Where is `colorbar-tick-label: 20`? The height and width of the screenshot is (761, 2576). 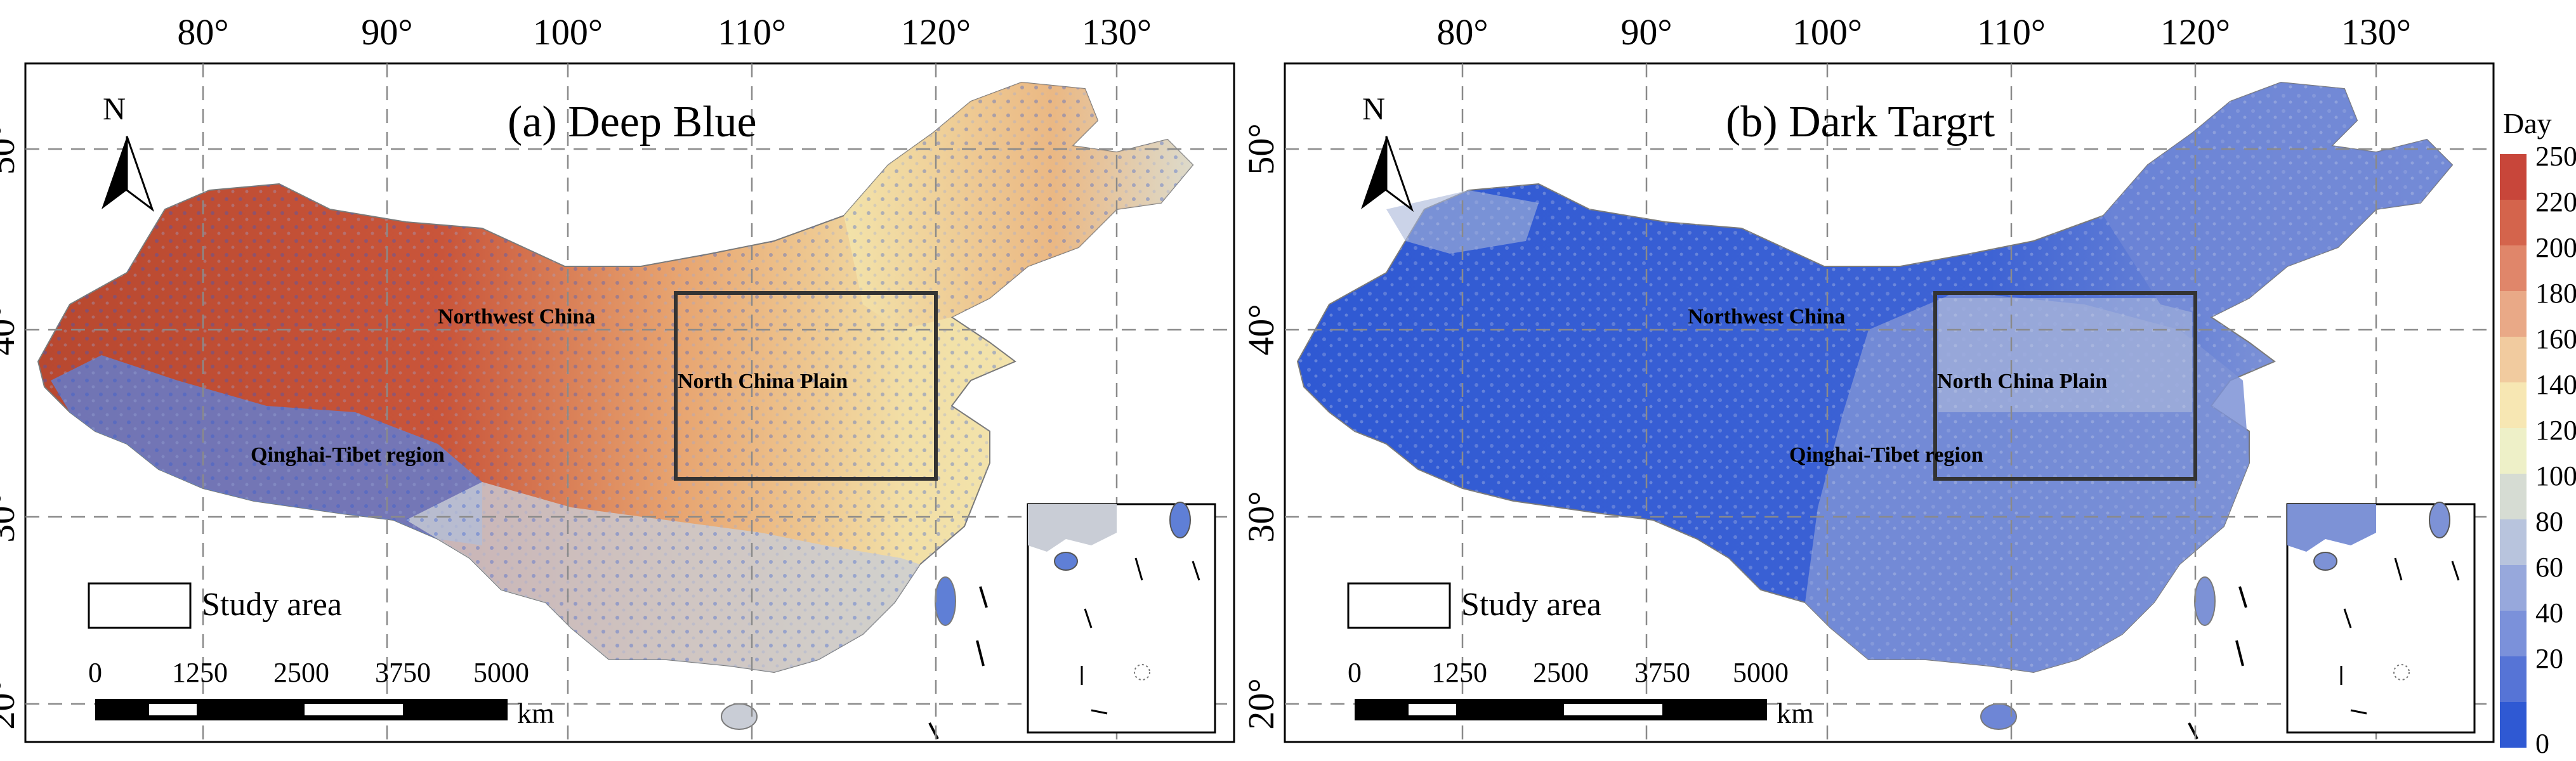
colorbar-tick-label: 20 is located at coordinates (2549, 658).